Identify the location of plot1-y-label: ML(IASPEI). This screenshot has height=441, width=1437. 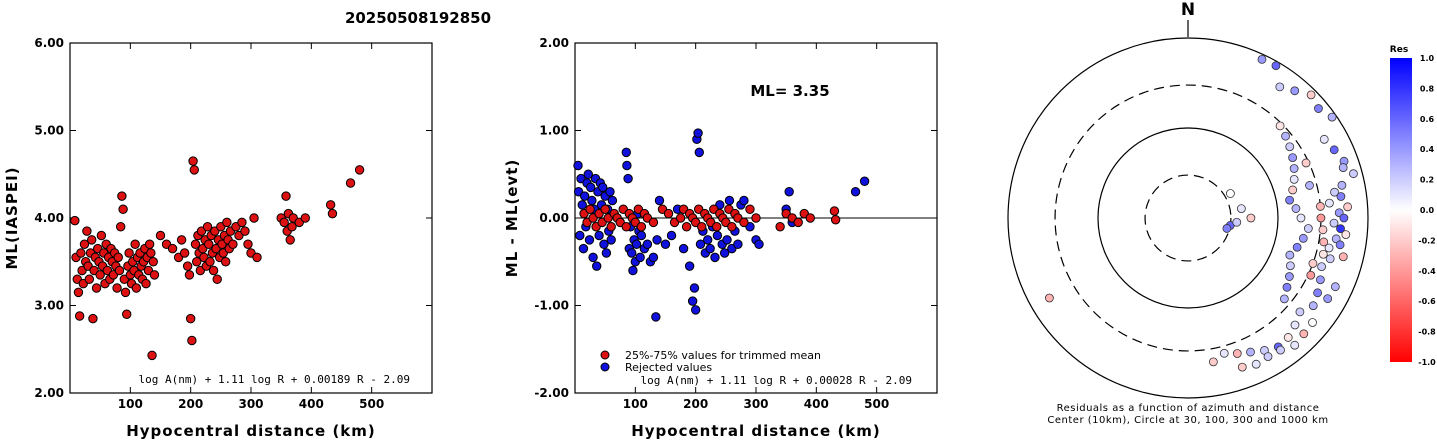
(12, 217).